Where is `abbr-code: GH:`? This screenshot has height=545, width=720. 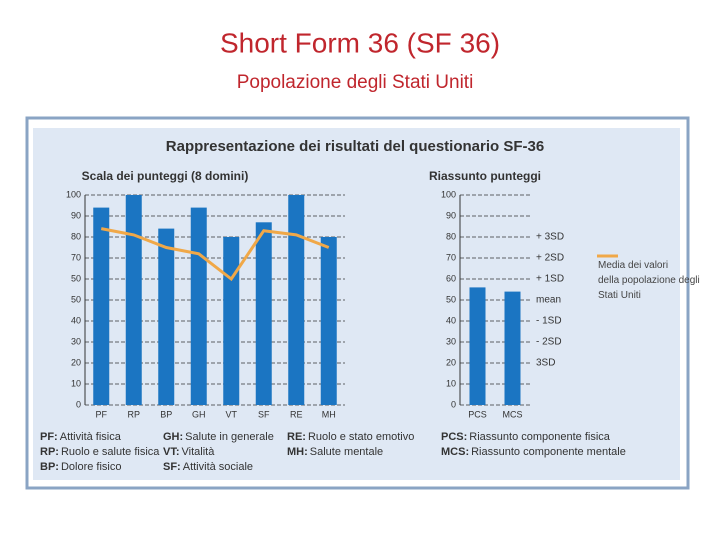
abbr-code: GH: is located at coordinates (173, 437).